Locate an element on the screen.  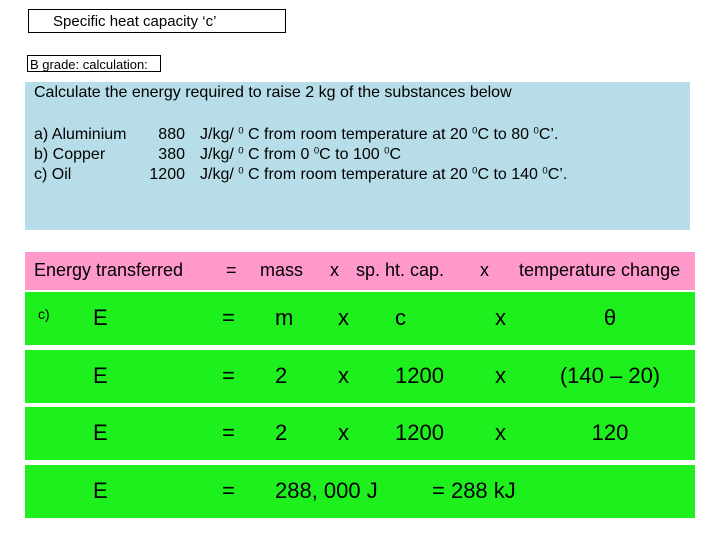
formula-term: temperature change is located at coordinates (600, 270).